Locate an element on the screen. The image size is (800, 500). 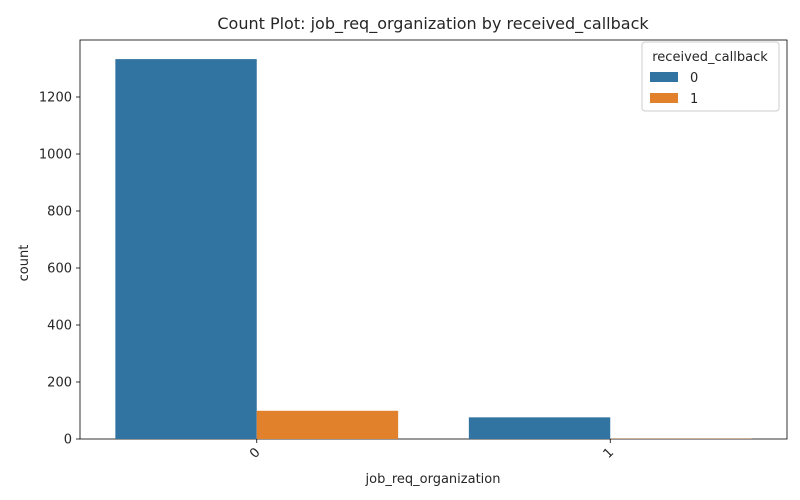
y-tick-label: 400 is located at coordinates (59, 326).